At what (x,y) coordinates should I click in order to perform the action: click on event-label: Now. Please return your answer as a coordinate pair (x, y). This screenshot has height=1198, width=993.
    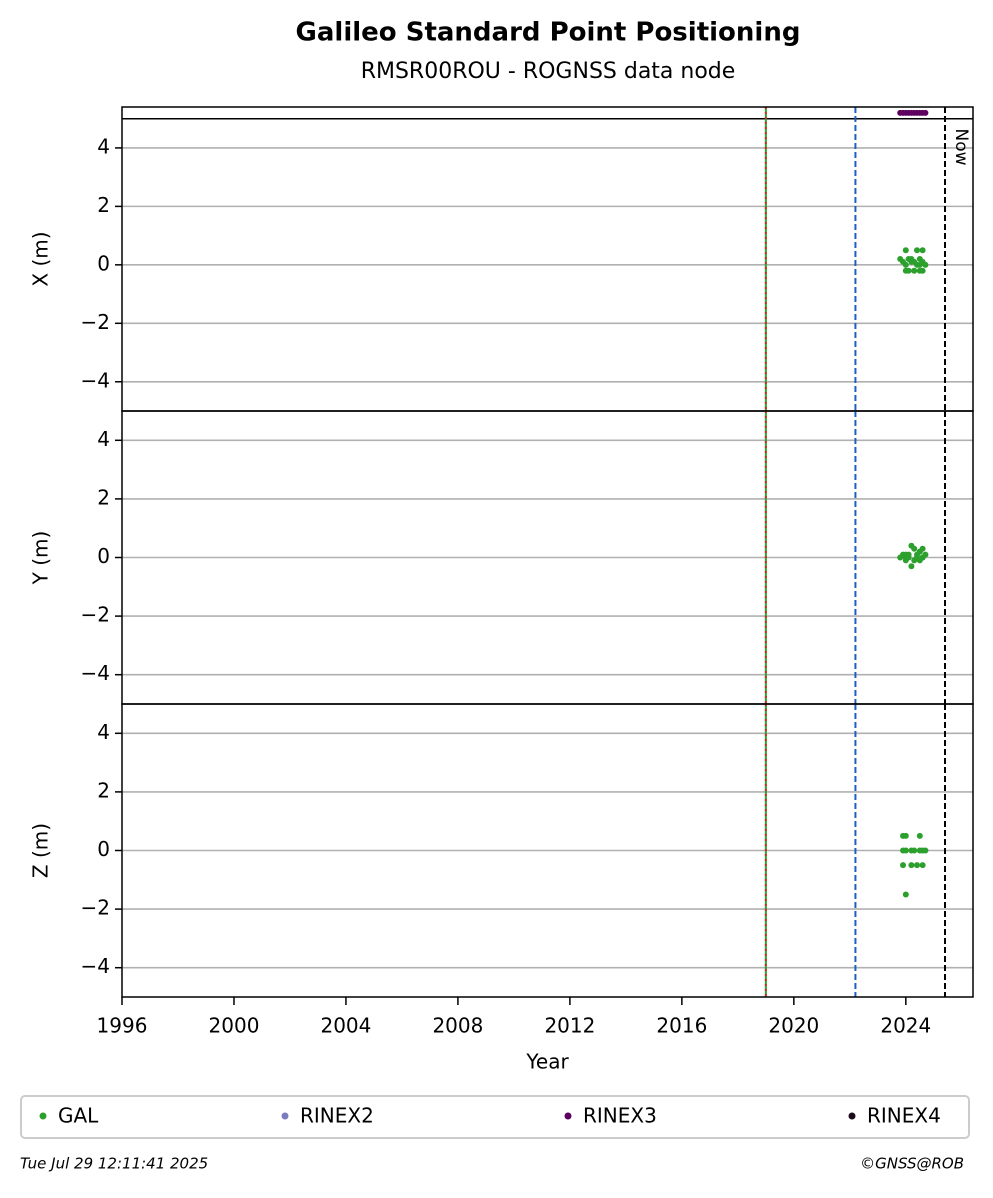
    Looking at the image, I should click on (961, 146).